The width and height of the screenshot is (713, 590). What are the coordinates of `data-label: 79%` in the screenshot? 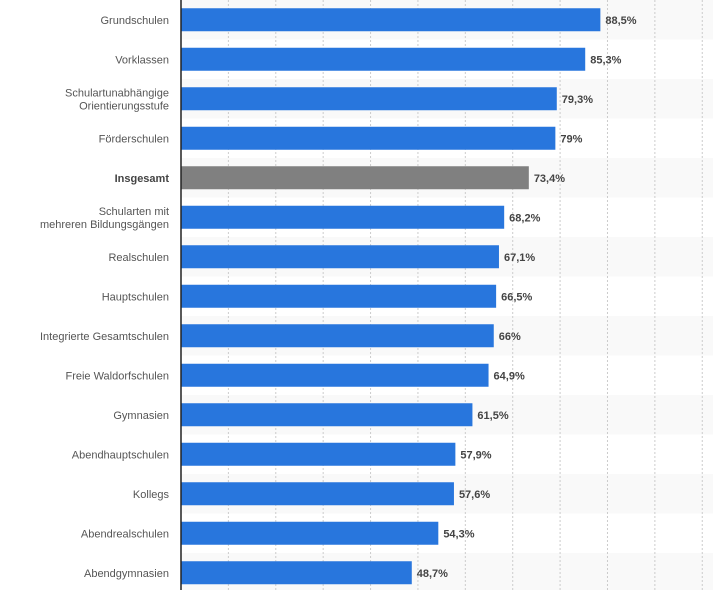 It's located at (571, 139).